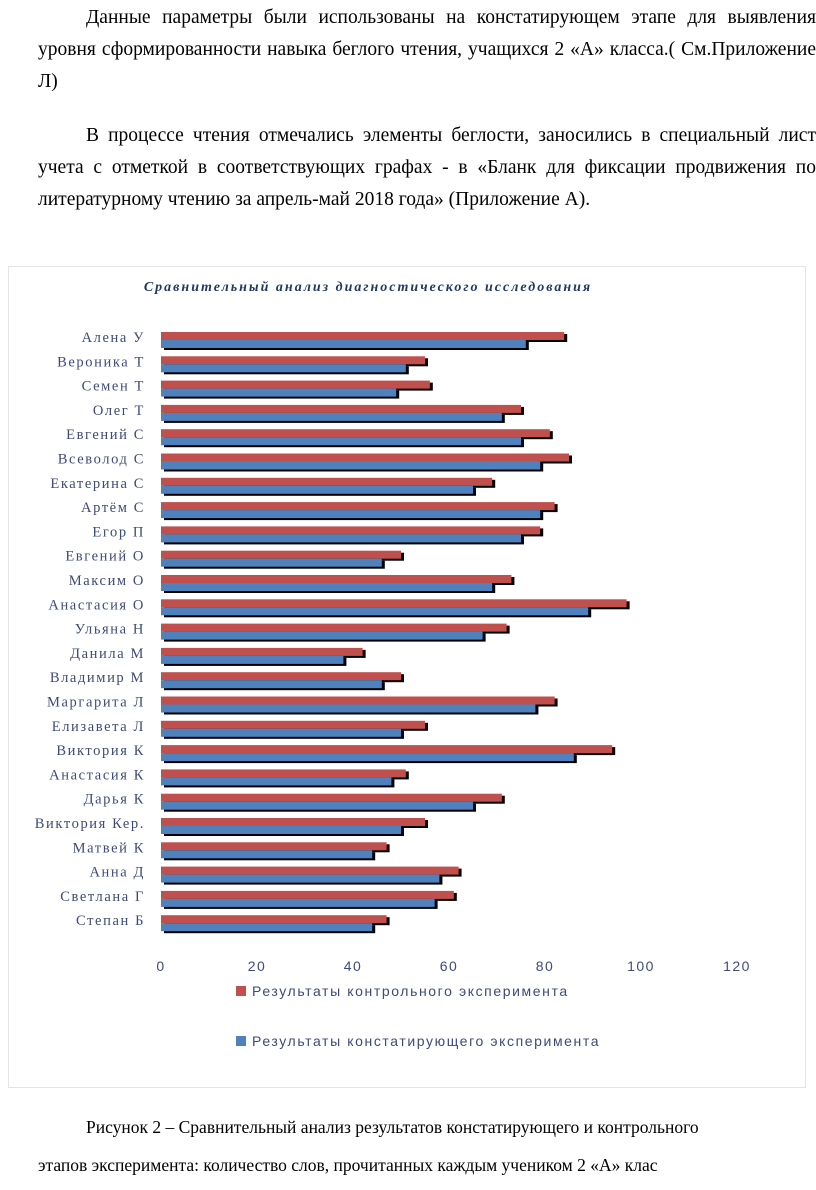 Image resolution: width=816 pixels, height=1190 pixels. I want to click on x-tick-label: 0, so click(160, 966).